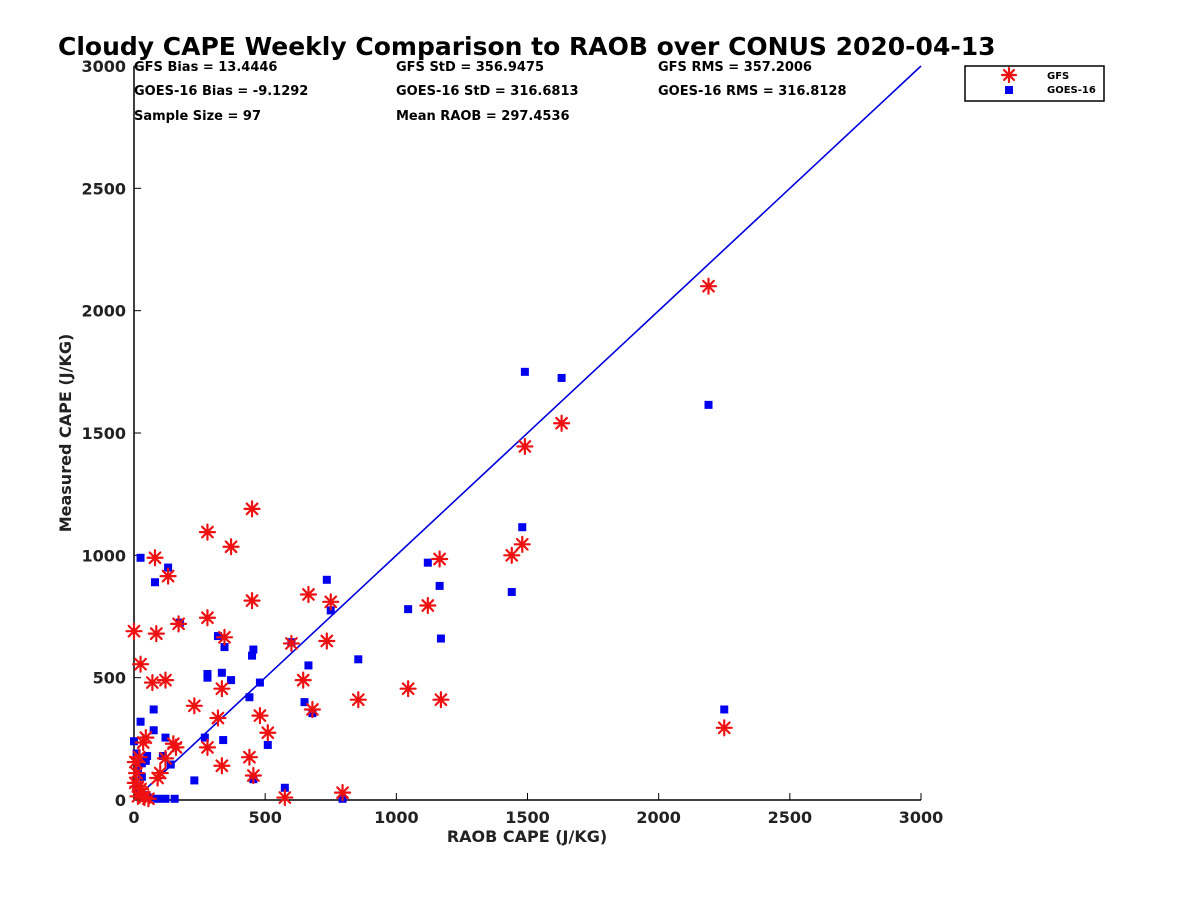 The image size is (1200, 900). I want to click on legend-box, so click(1034, 83).